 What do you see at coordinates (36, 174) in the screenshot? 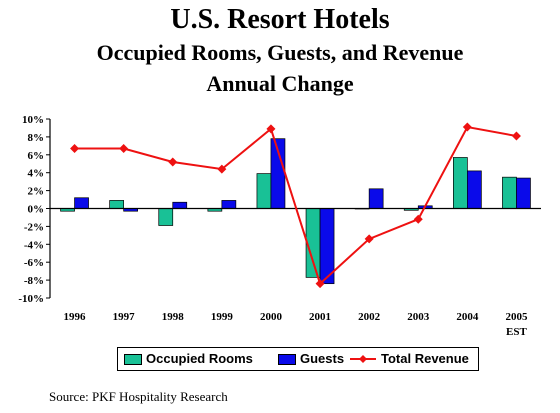
I see `y-tick-label: 4%` at bounding box center [36, 174].